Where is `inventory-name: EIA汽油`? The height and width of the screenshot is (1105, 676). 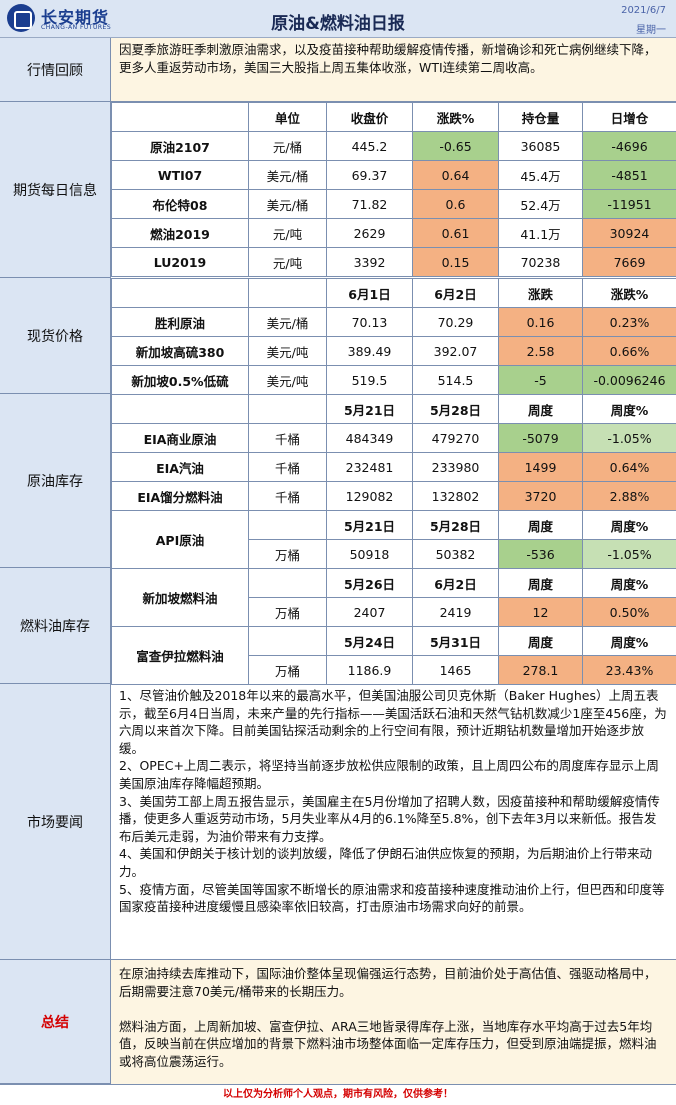
inventory-name: EIA汽油 is located at coordinates (180, 467).